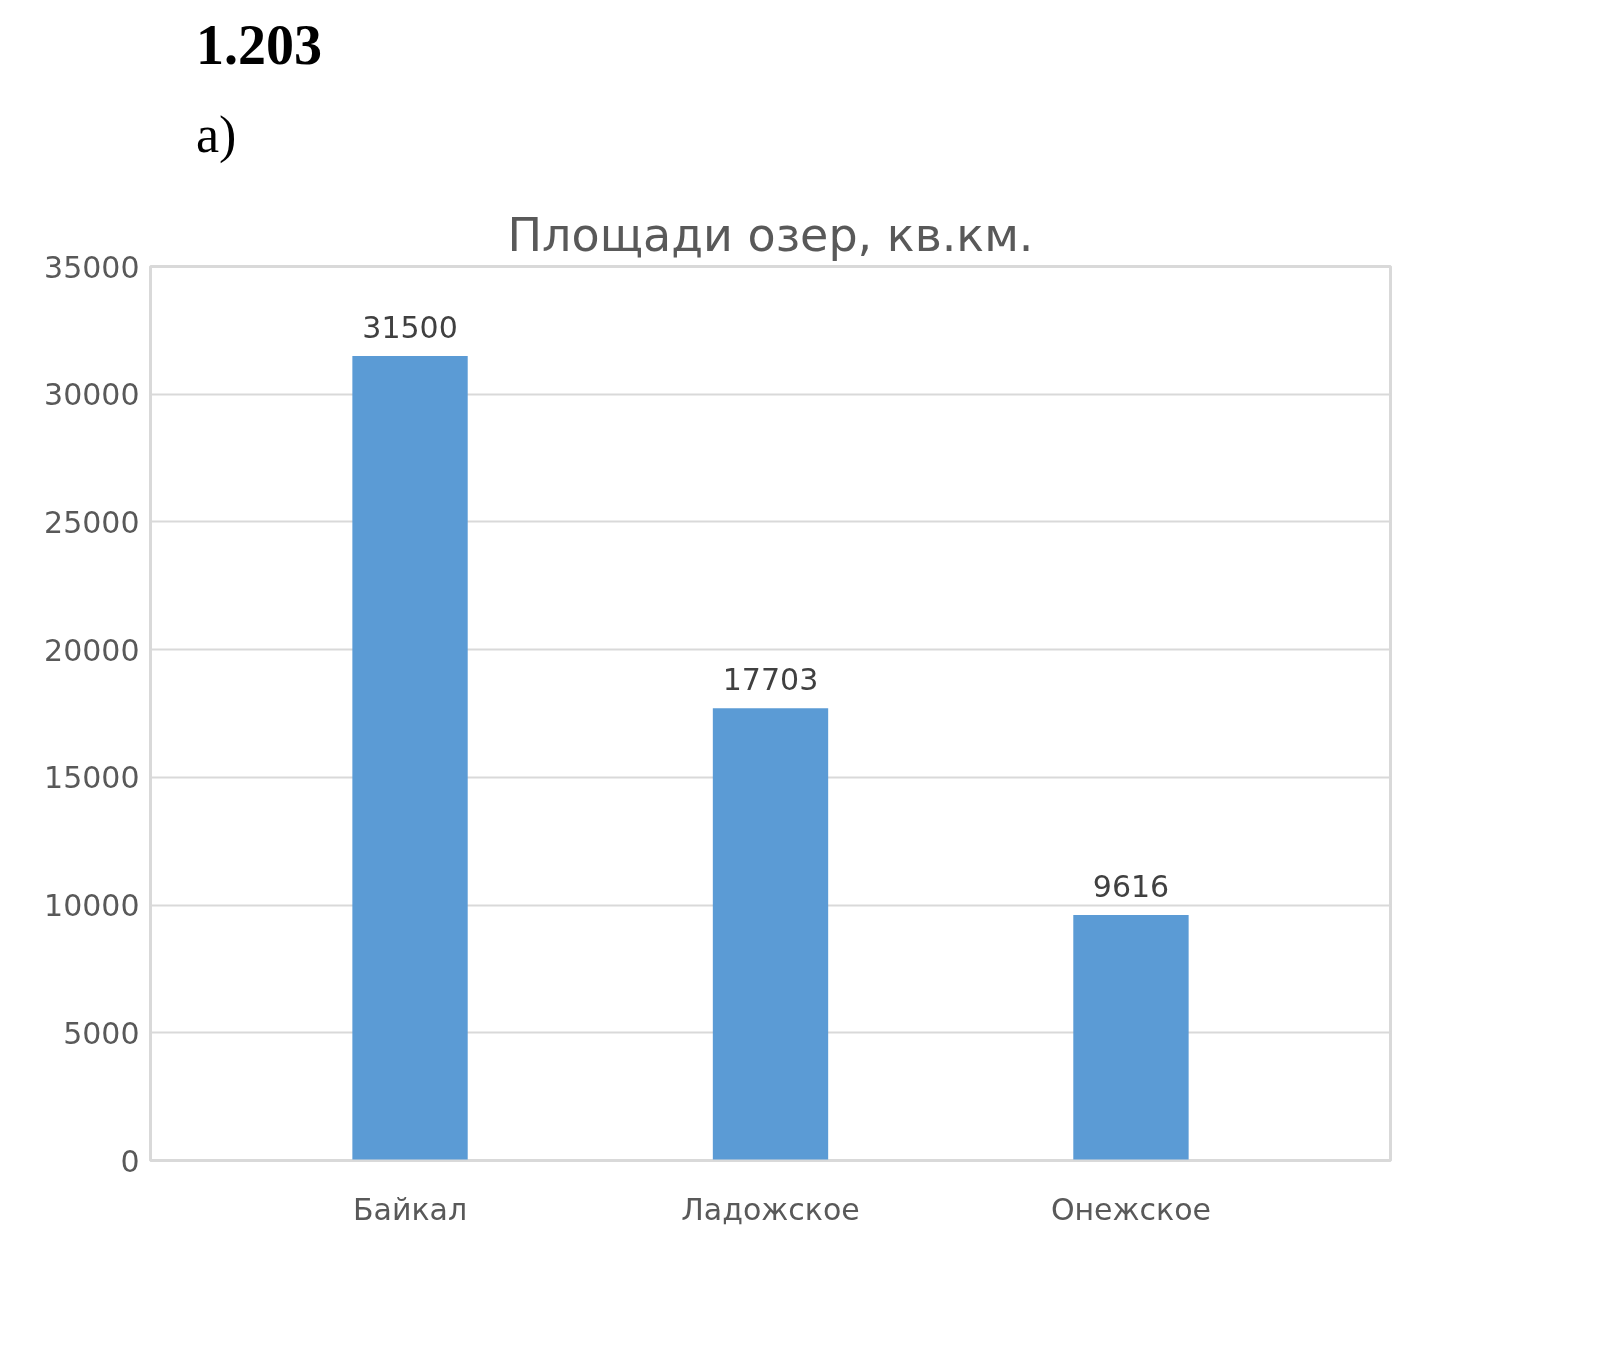 Image resolution: width=1603 pixels, height=1360 pixels. Describe the element at coordinates (92, 267) in the screenshot. I see `y-tick-label: 35000` at that location.